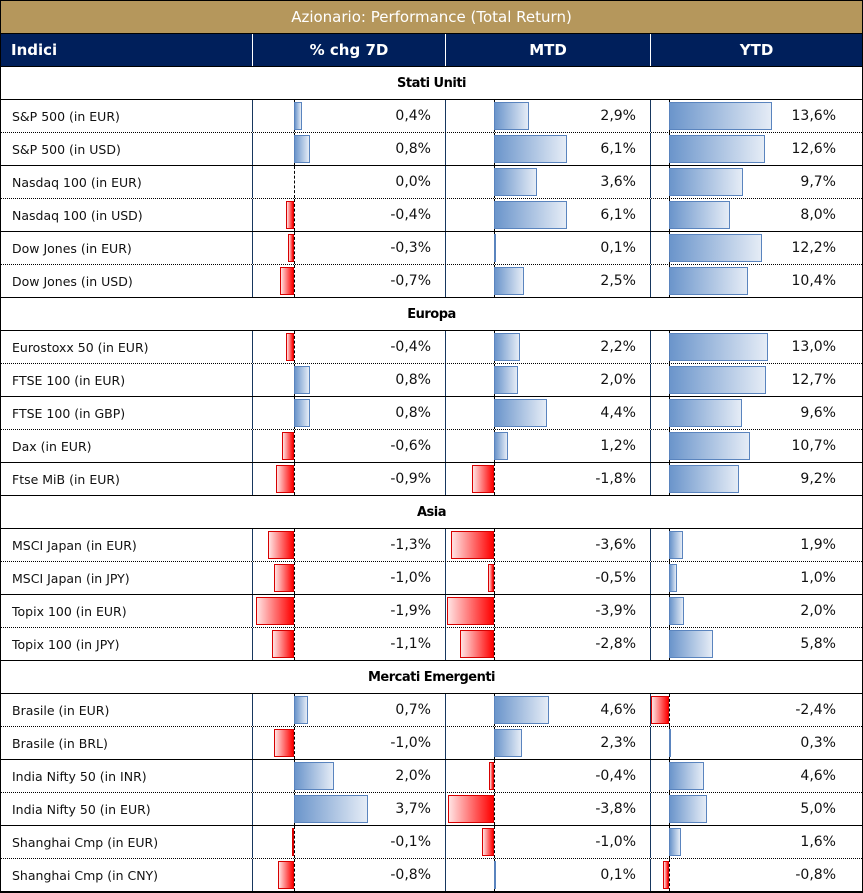  What do you see at coordinates (413, 116) in the screenshot?
I see `d7-value: 0,4%` at bounding box center [413, 116].